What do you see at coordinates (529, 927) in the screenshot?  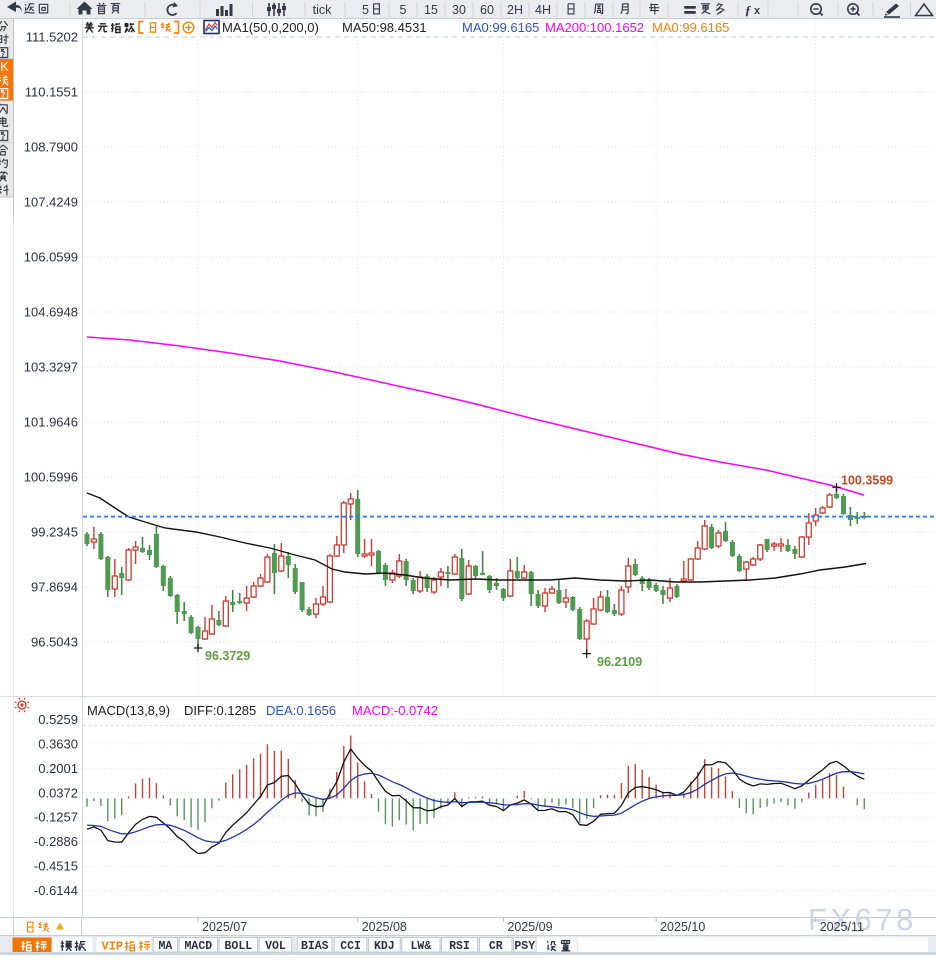 I see `svg-text: 2025/09` at bounding box center [529, 927].